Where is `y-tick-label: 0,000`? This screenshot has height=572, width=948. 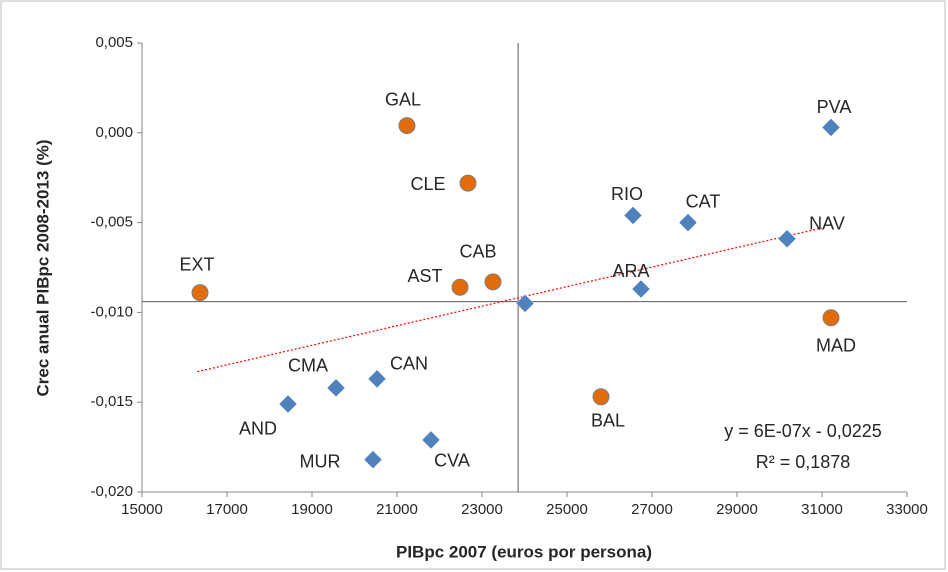
y-tick-label: 0,000 is located at coordinates (114, 132).